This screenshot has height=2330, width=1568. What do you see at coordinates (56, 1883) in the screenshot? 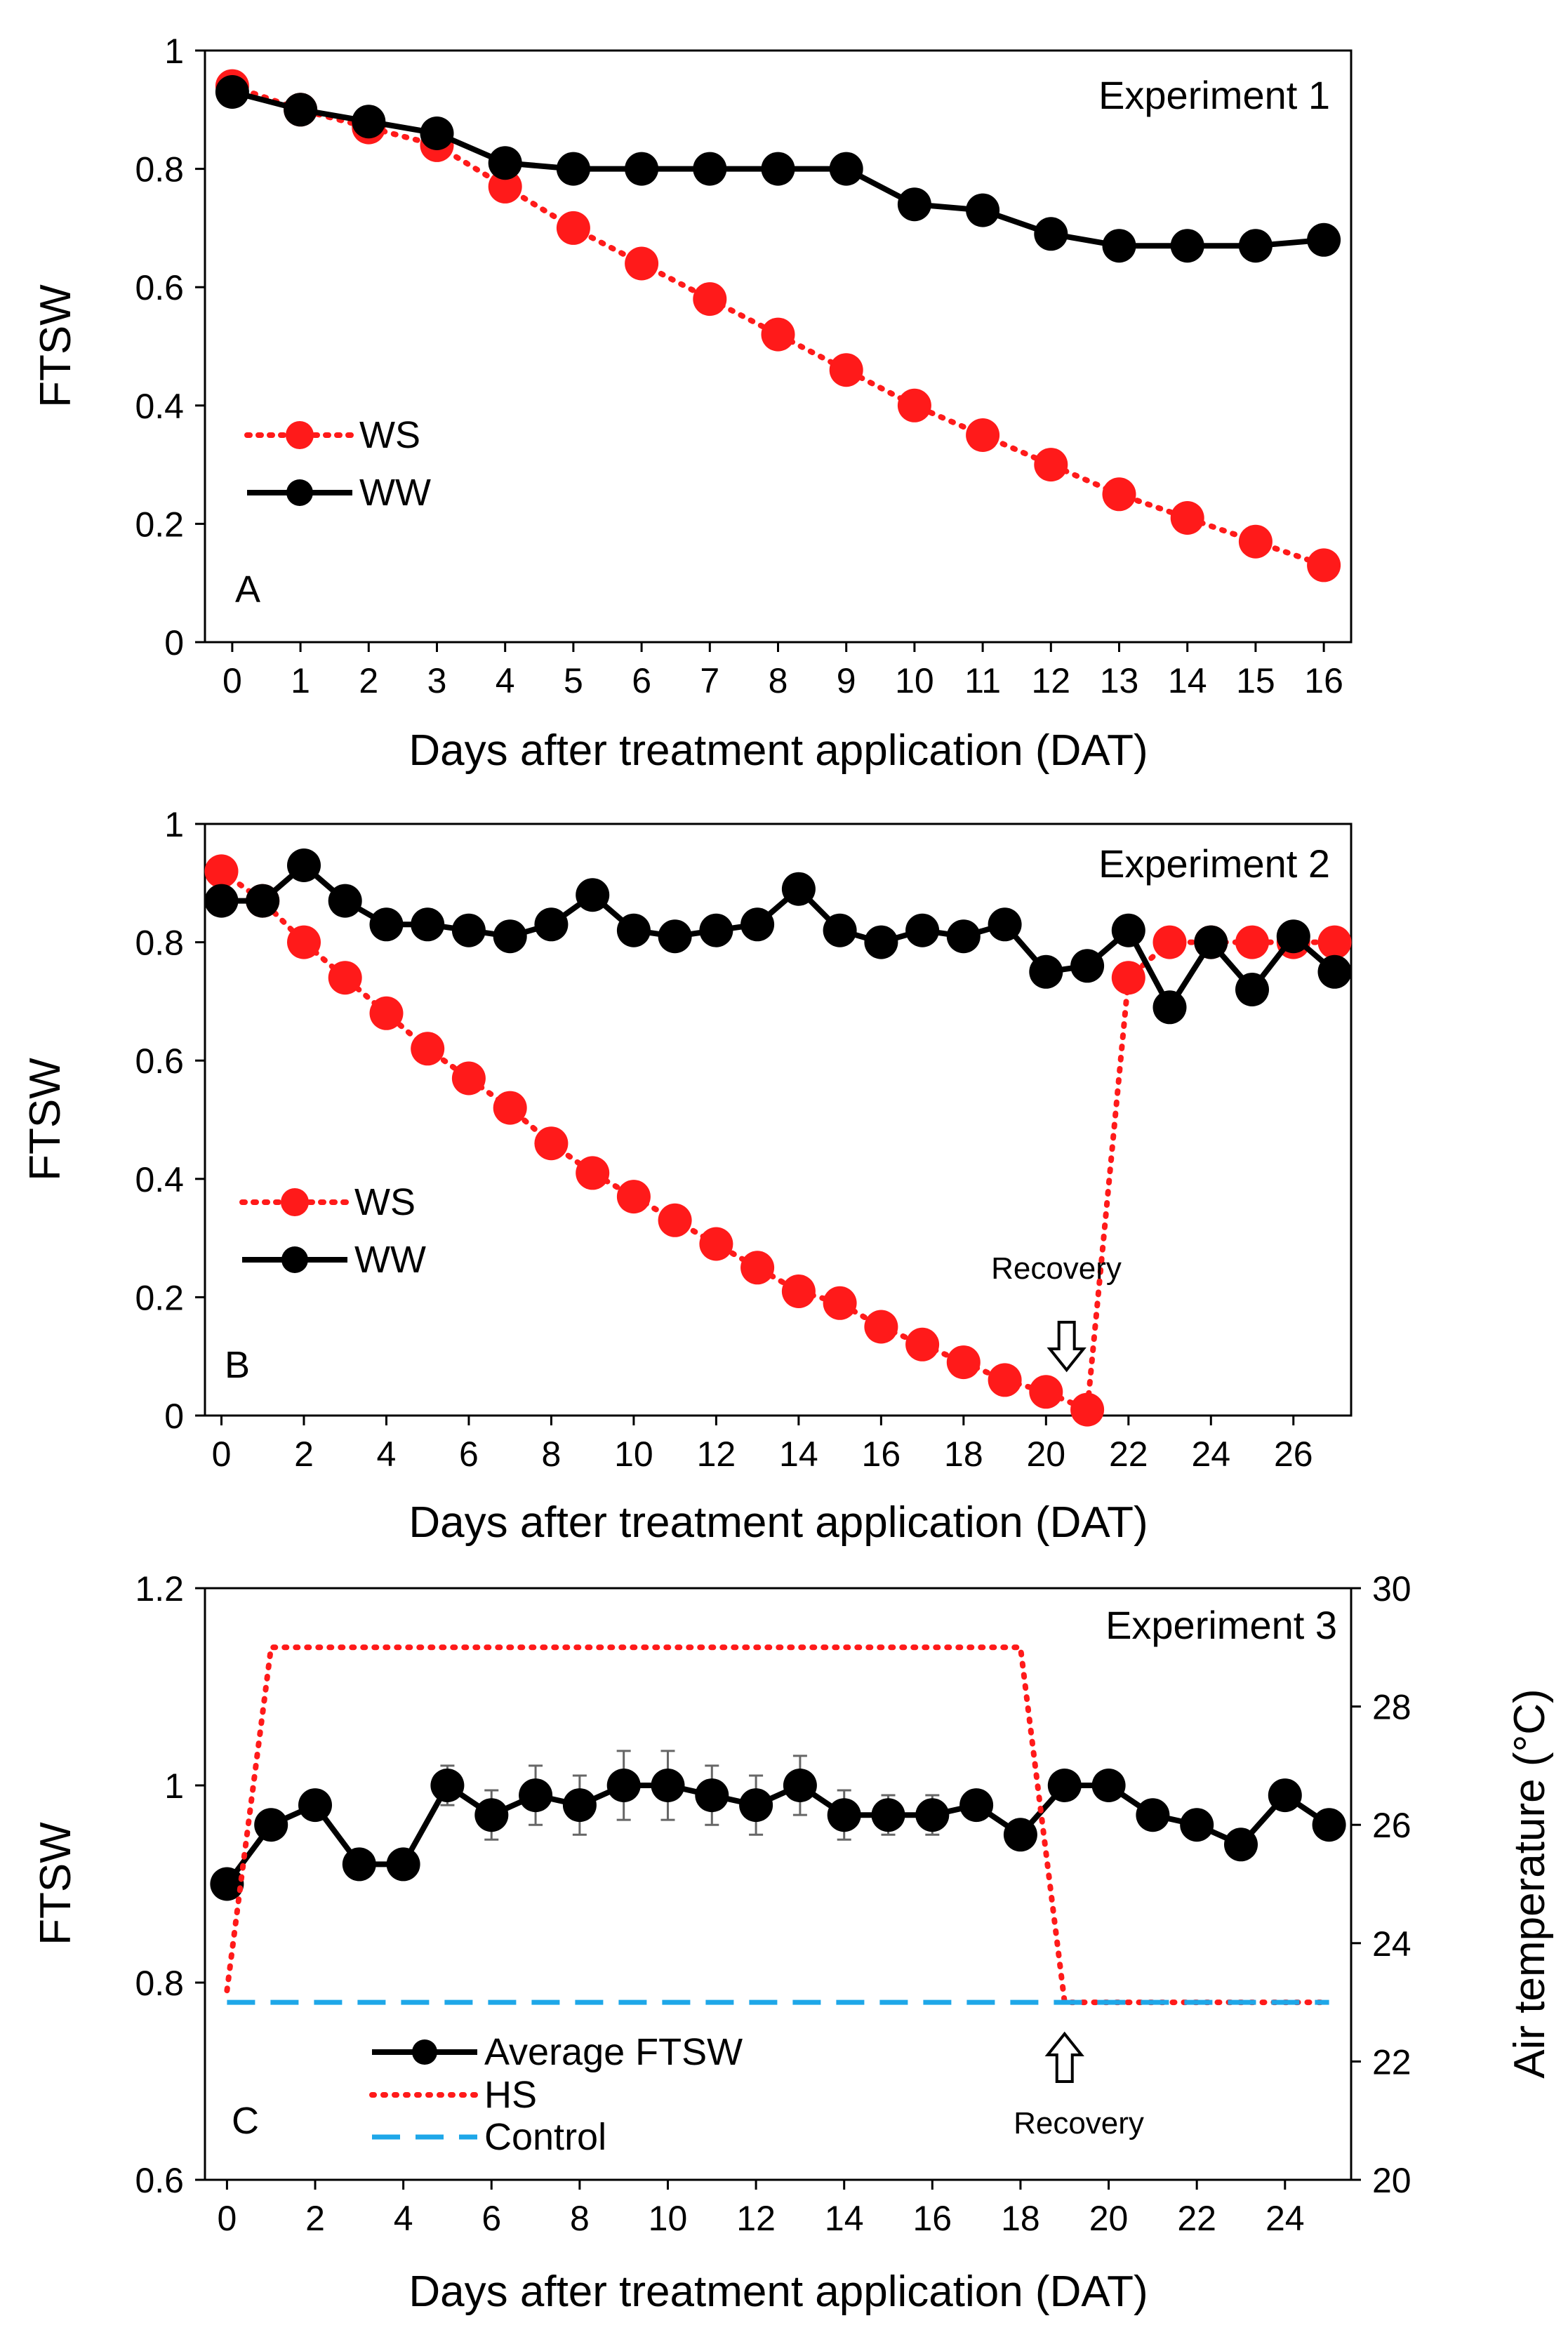
I see `panel-c-y-axis-label: FTSW` at bounding box center [56, 1883].